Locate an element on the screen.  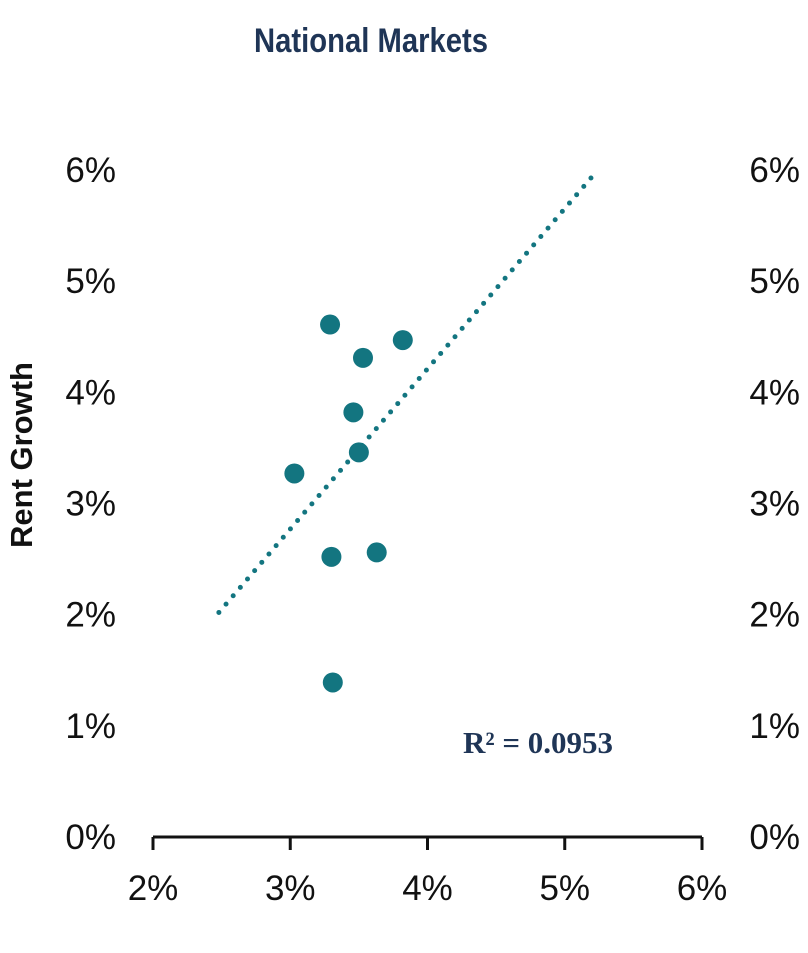
y-tick-label-left: 5% is located at coordinates (90, 281).